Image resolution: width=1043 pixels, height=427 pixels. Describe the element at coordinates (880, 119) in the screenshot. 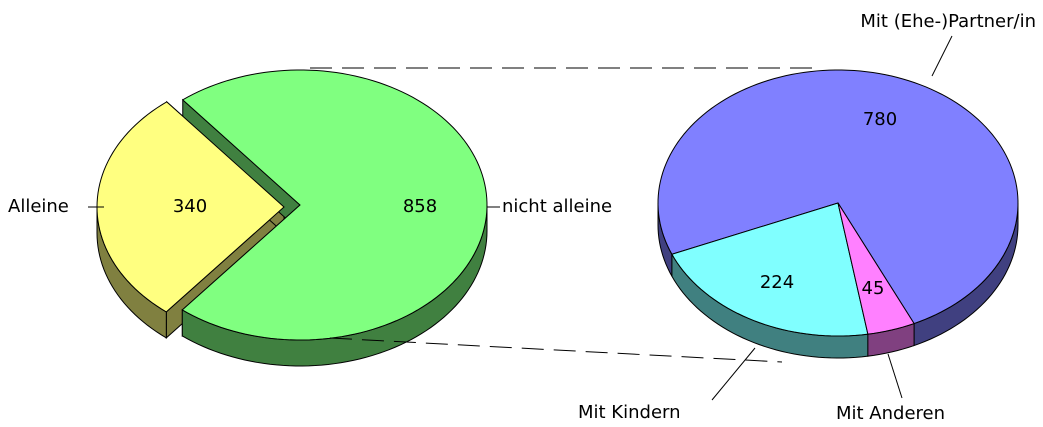

I see `value-label: 780` at that location.